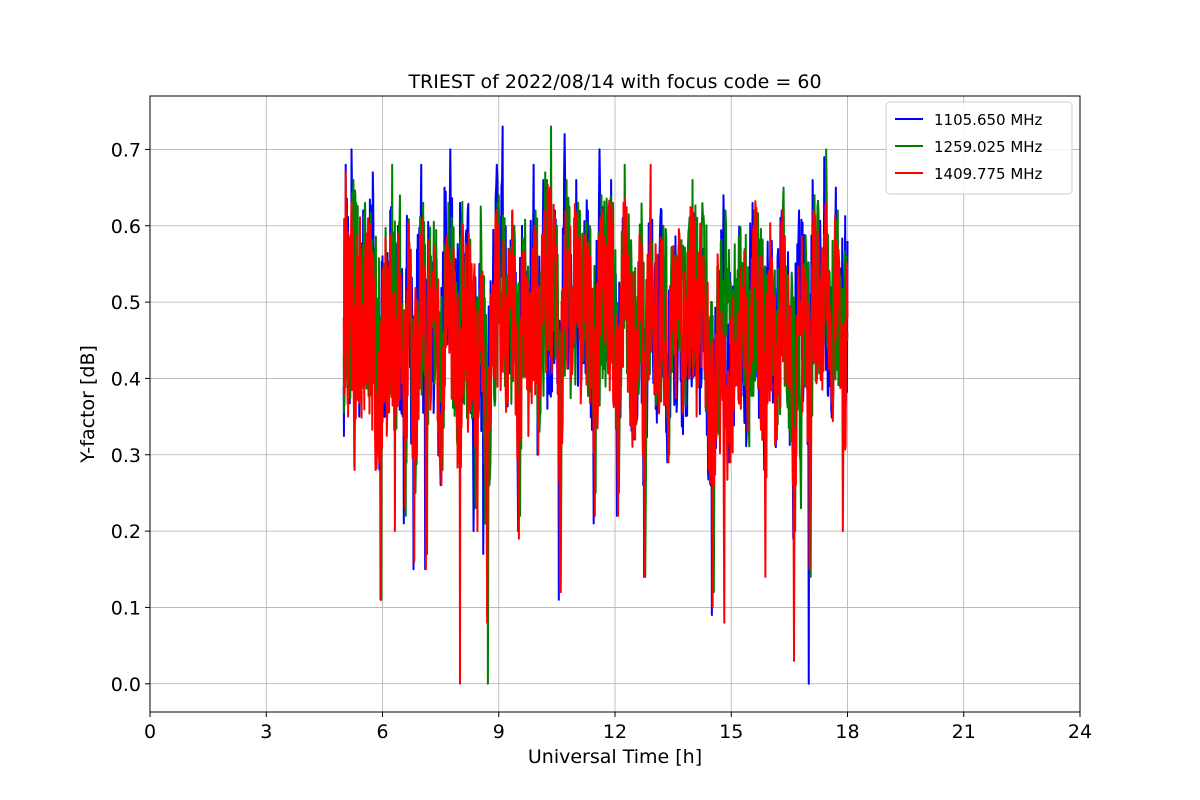 This screenshot has height=800, width=1200. Describe the element at coordinates (615, 757) in the screenshot. I see `x-axis-label: Universal Time [h]` at that location.